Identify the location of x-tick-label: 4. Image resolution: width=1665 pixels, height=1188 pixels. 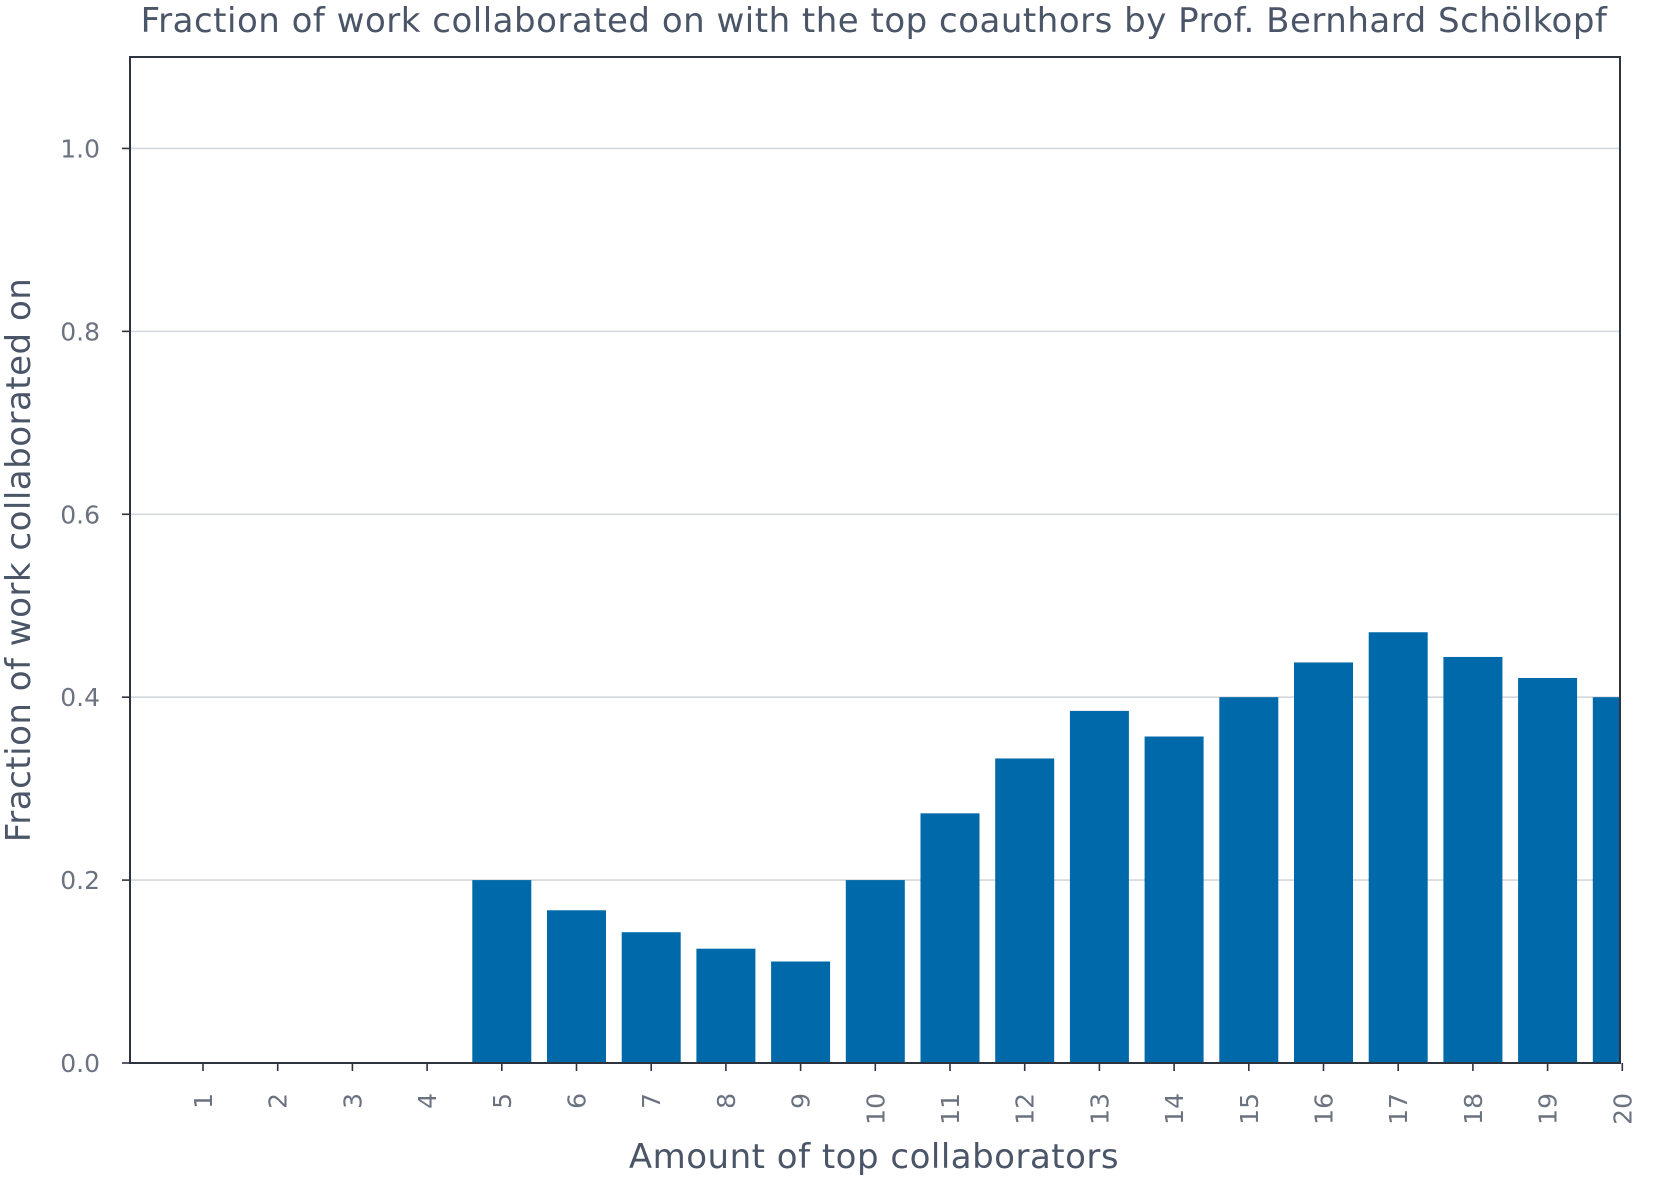
(427, 1101).